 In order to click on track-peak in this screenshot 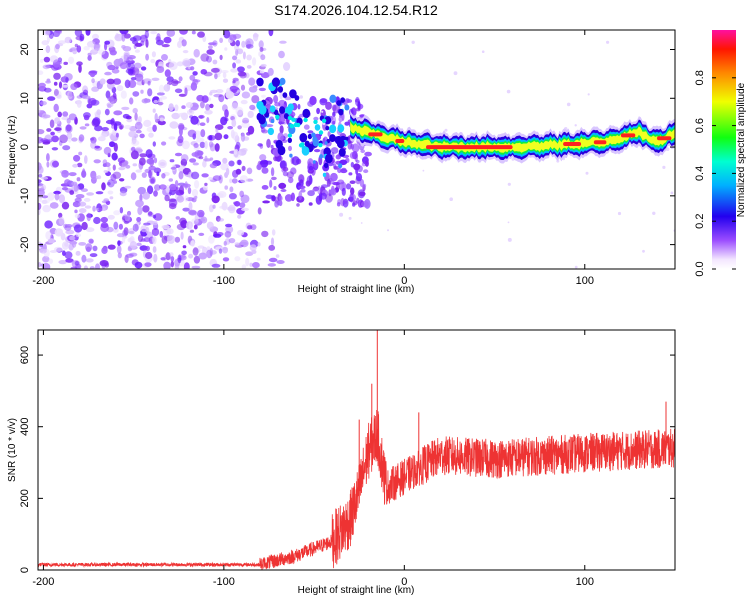, I will do `click(628, 135)`.